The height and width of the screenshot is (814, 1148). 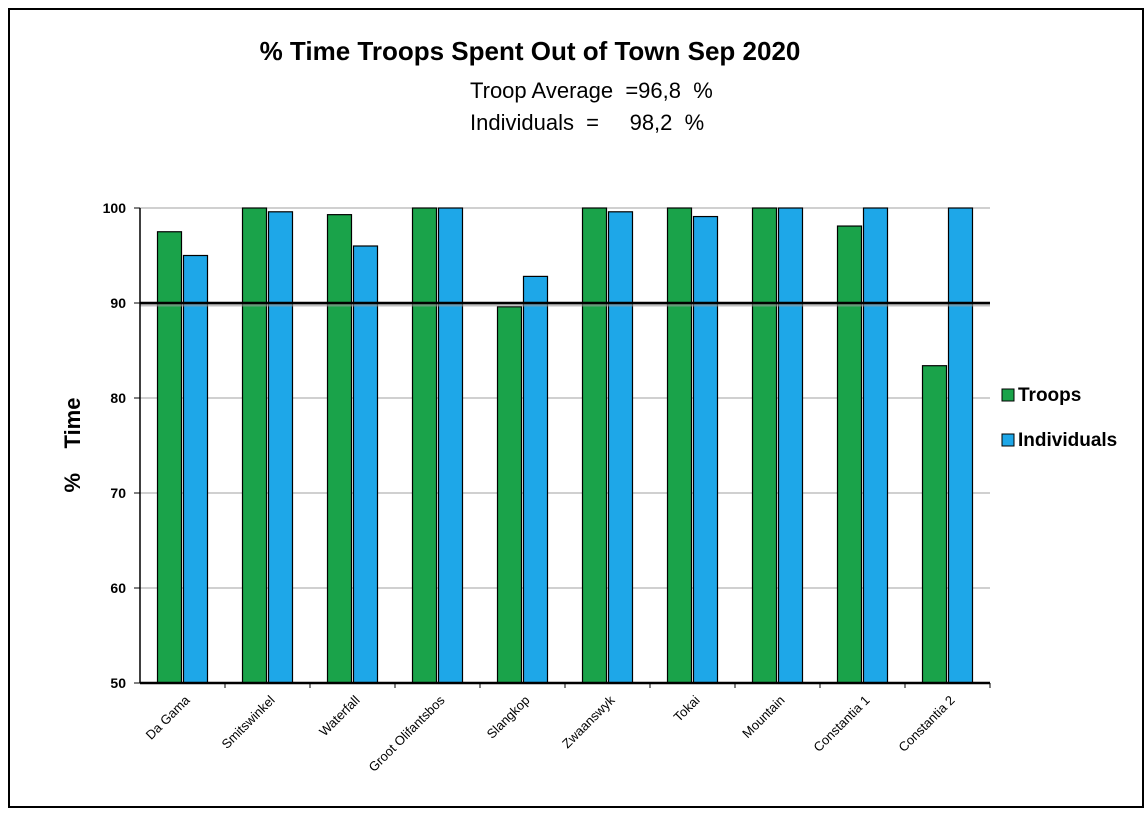 What do you see at coordinates (1049, 395) in the screenshot?
I see `legend-label-troops: Troops` at bounding box center [1049, 395].